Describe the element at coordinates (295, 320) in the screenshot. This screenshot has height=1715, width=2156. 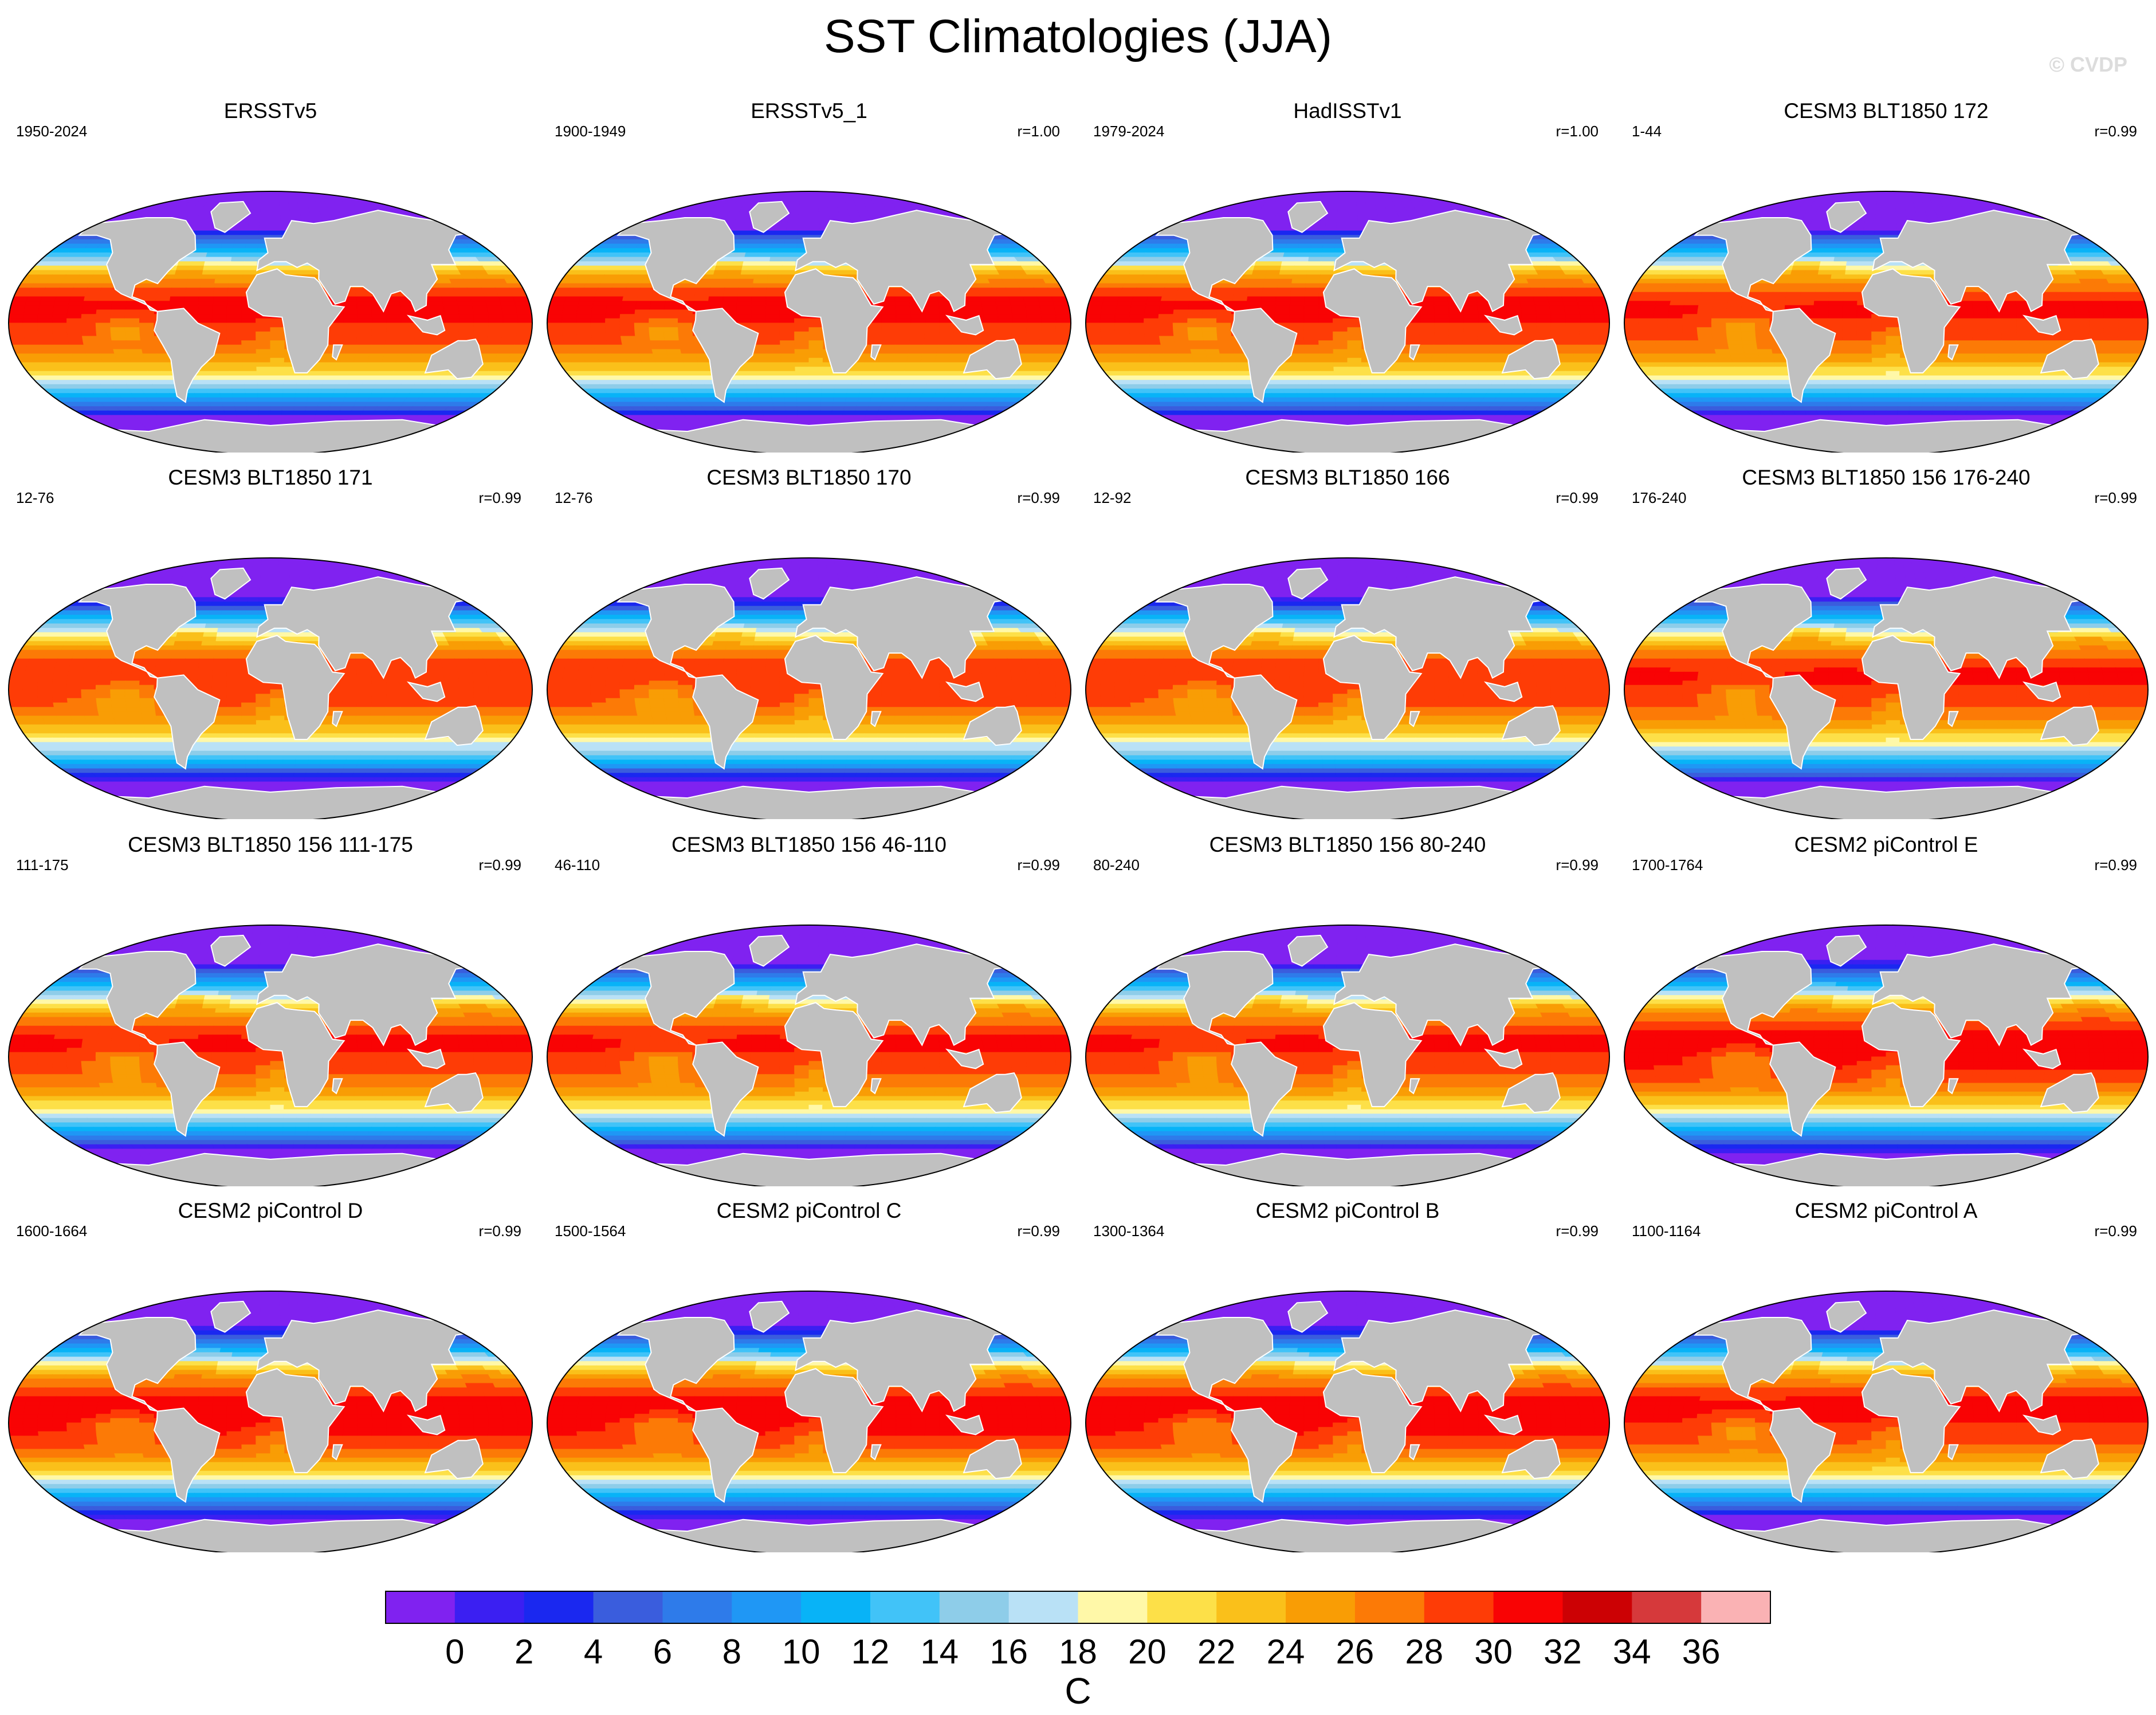
I see `land-mass` at that location.